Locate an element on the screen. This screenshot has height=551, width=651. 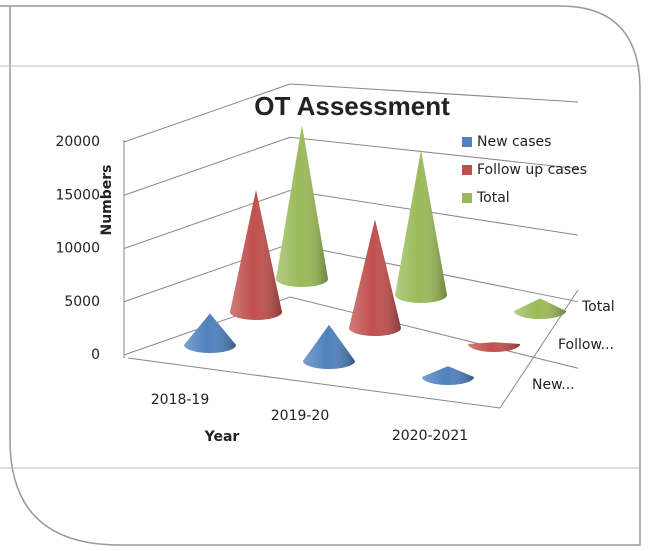
x-tick-label: 2019-20 is located at coordinates (300, 416).